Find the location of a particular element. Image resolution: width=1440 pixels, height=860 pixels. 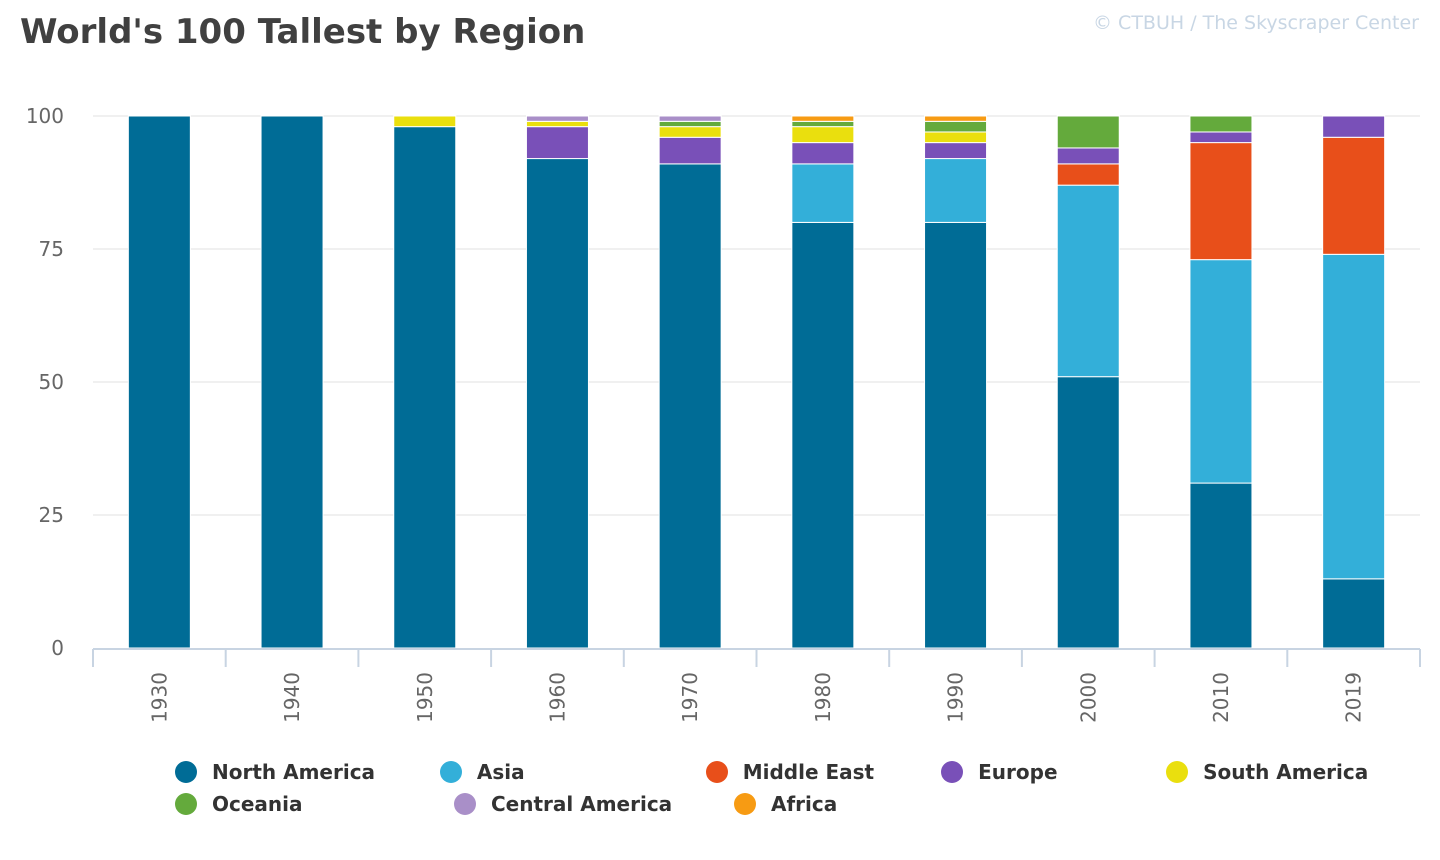

legend-item: Asia is located at coordinates (568, 772).